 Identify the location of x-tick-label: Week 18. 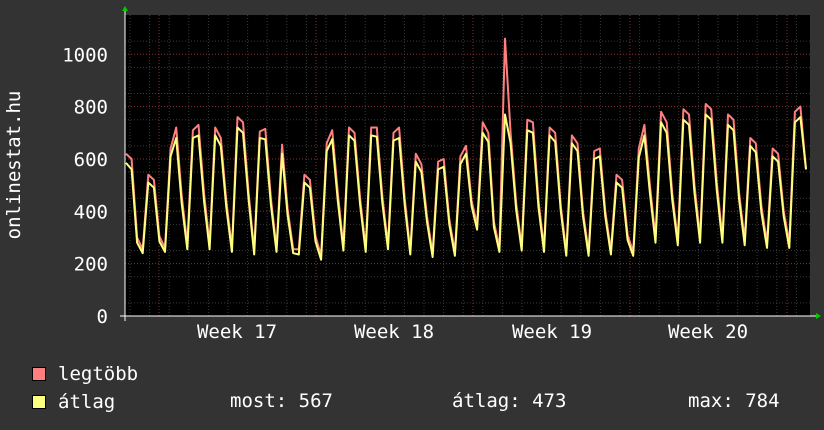
(394, 332).